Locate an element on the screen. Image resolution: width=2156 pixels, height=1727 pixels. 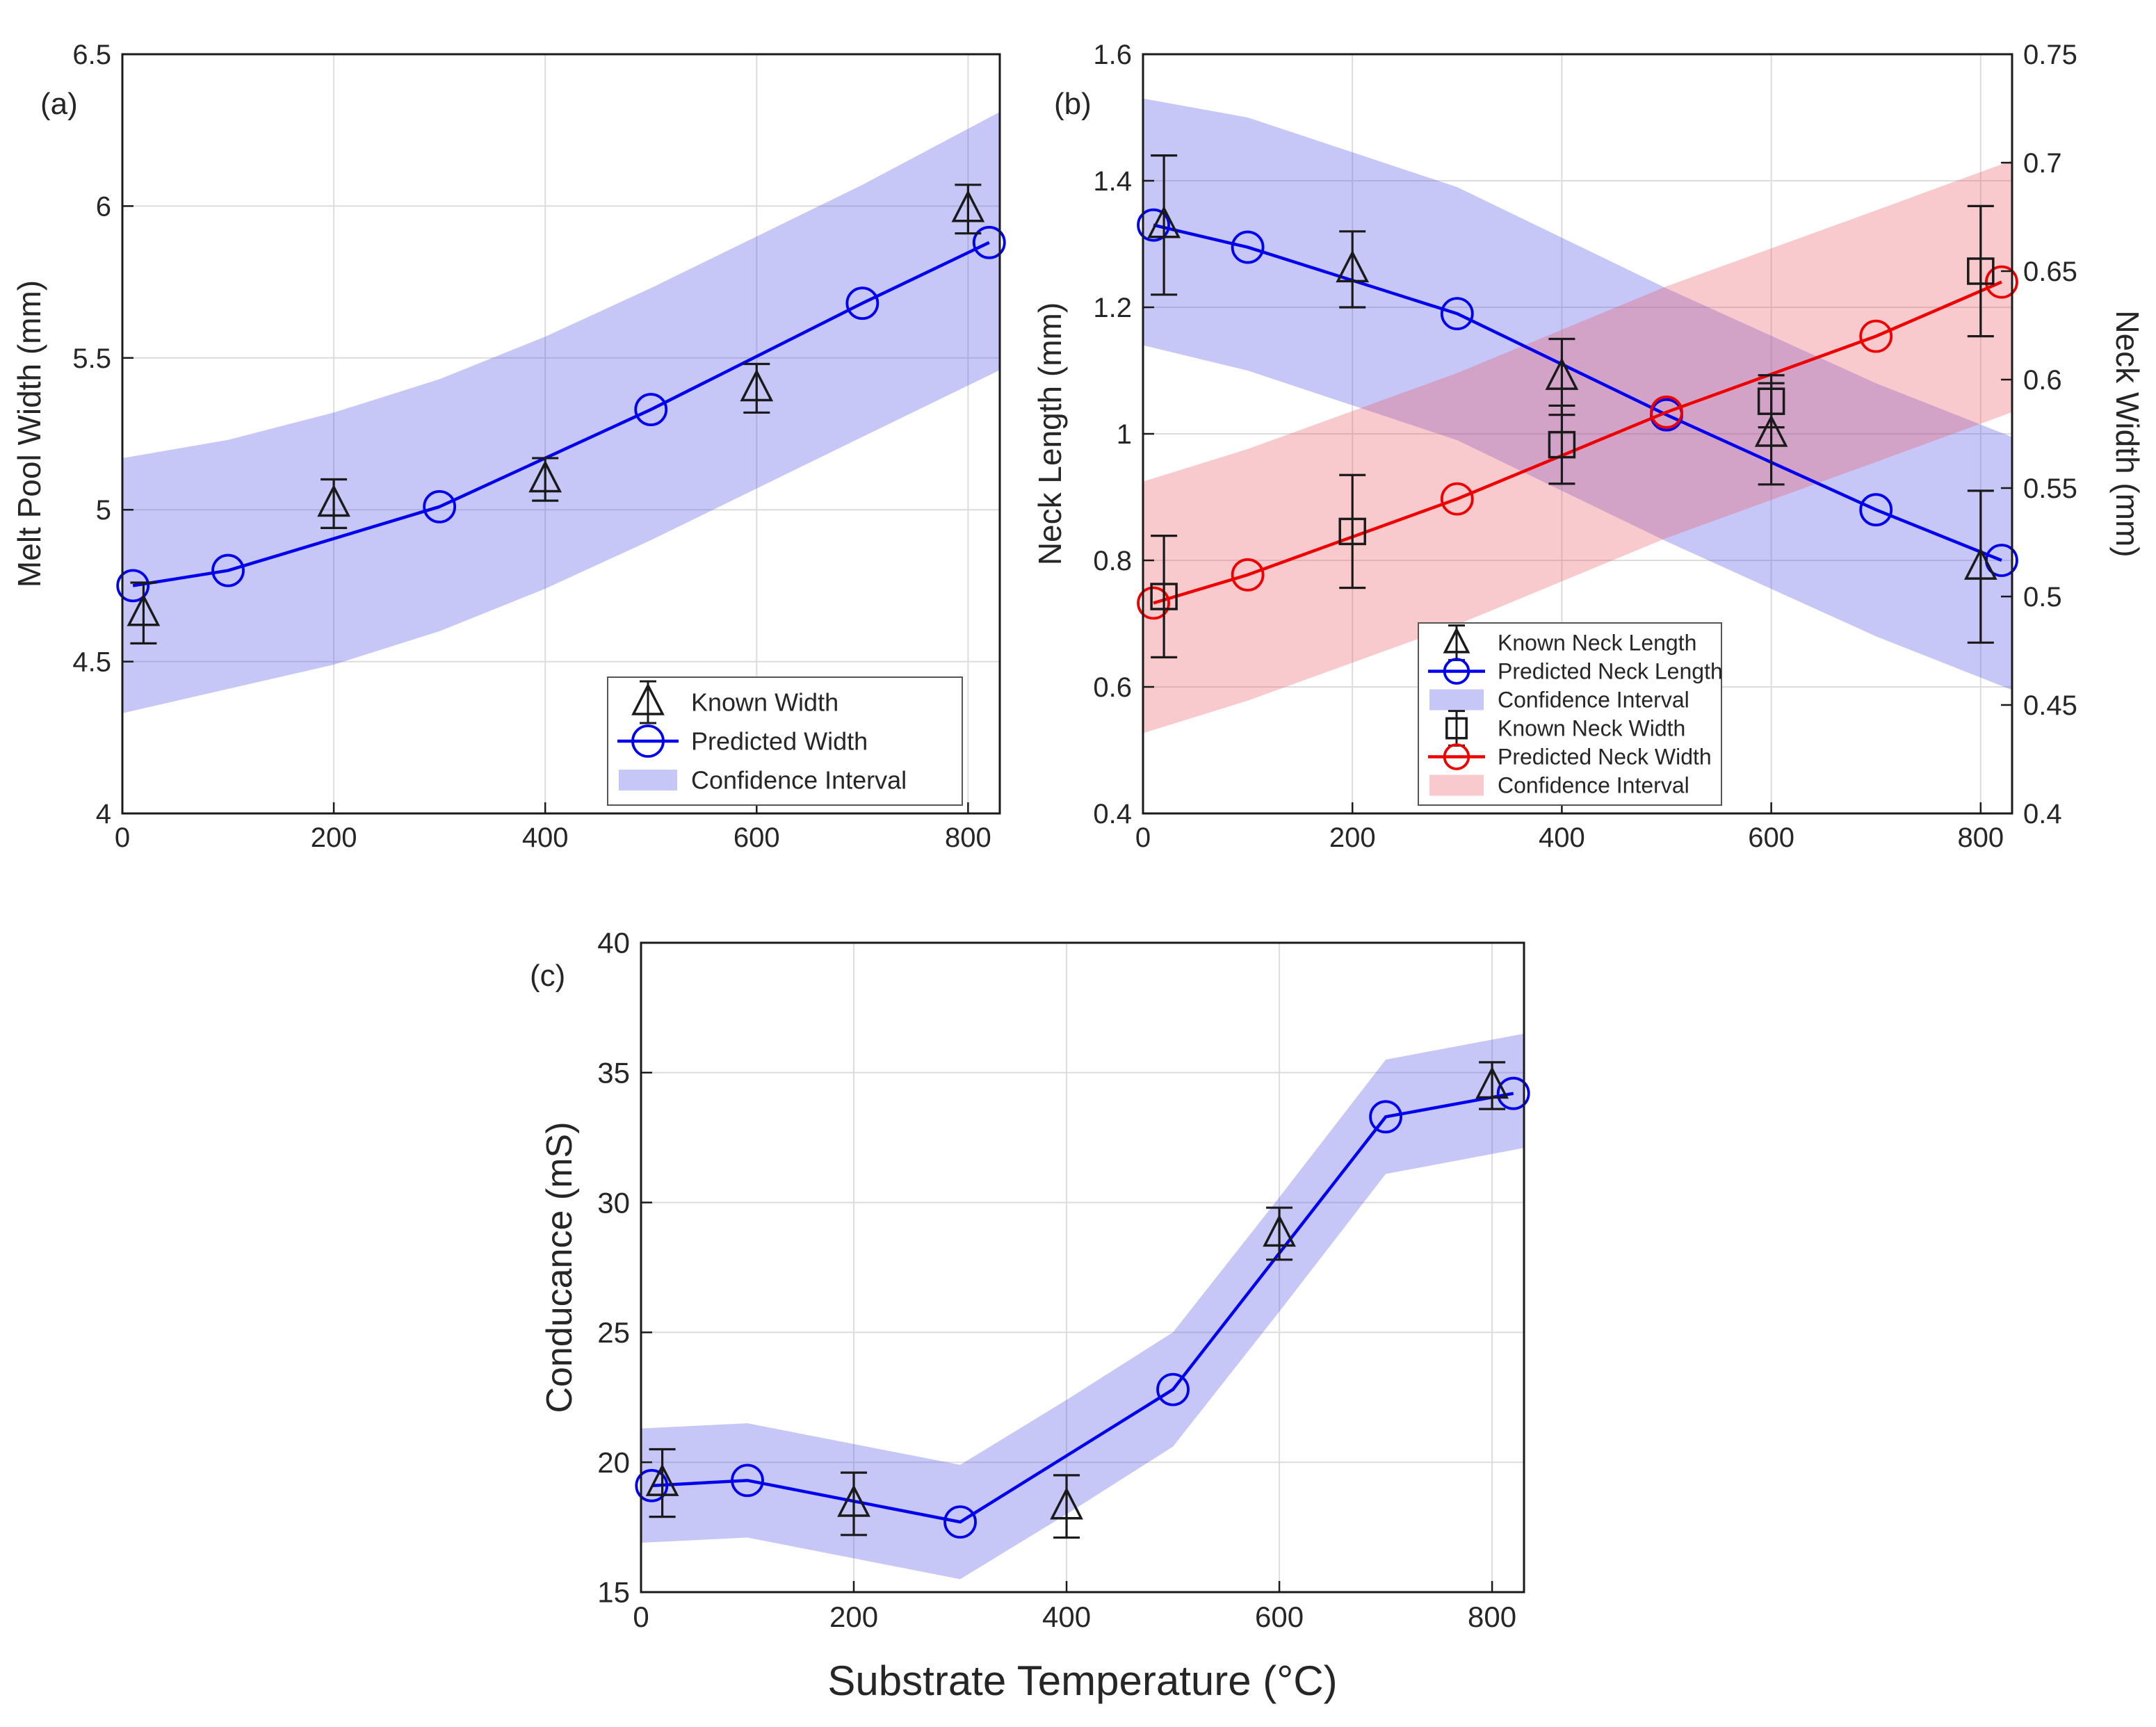
series-known-neck-length is located at coordinates (1572, 399).